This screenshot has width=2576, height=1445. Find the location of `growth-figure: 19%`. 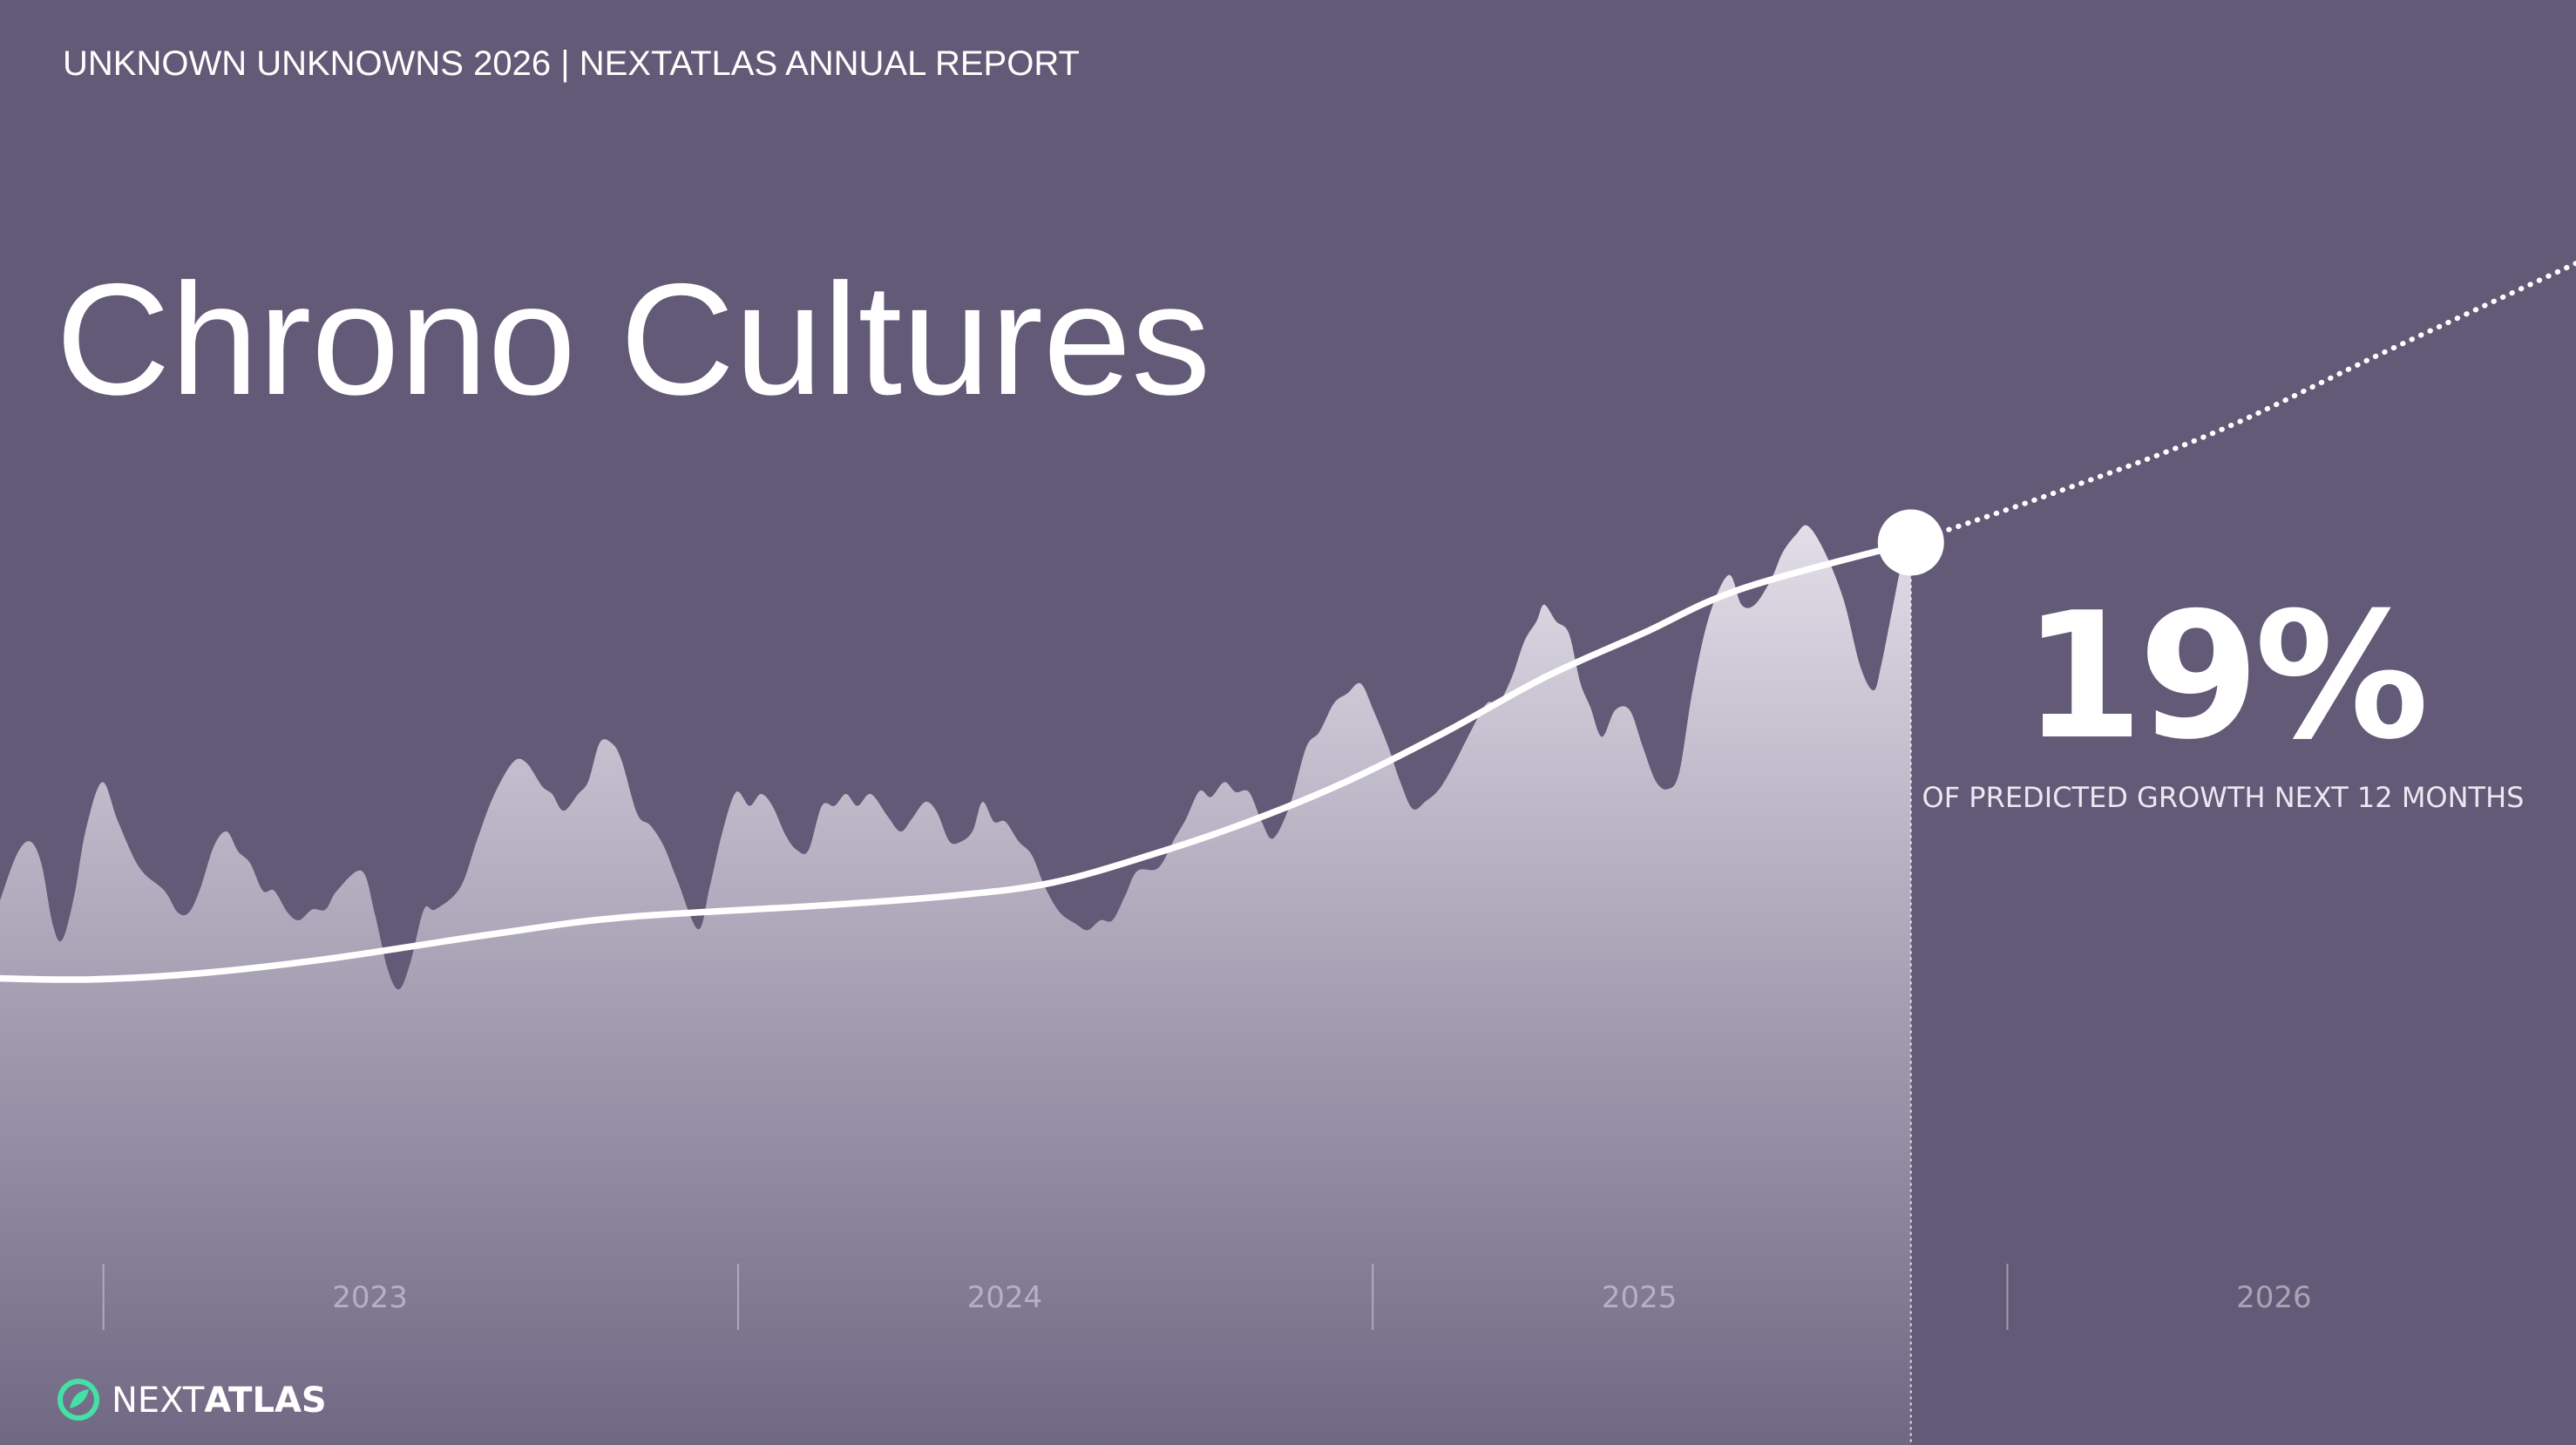

growth-figure: 19% is located at coordinates (2224, 676).